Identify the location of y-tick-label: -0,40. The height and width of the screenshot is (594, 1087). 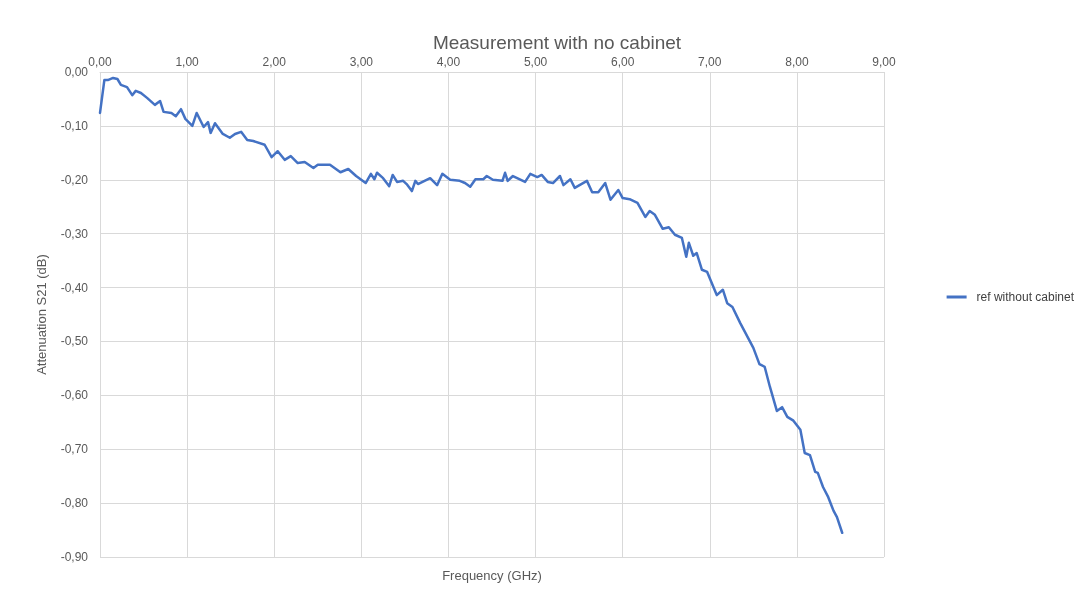
(74, 287).